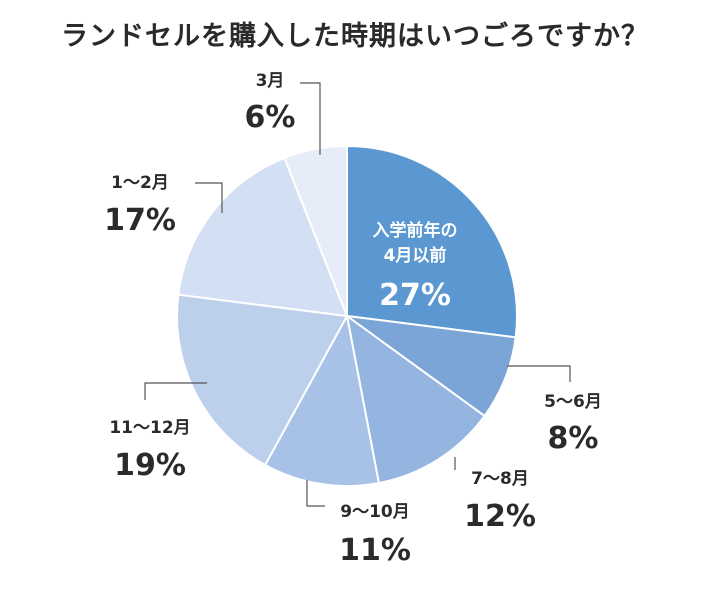 The height and width of the screenshot is (590, 710). What do you see at coordinates (355, 36) in the screenshot?
I see `chart-title: ランドセルを購入した時期はいつごろですか？` at bounding box center [355, 36].